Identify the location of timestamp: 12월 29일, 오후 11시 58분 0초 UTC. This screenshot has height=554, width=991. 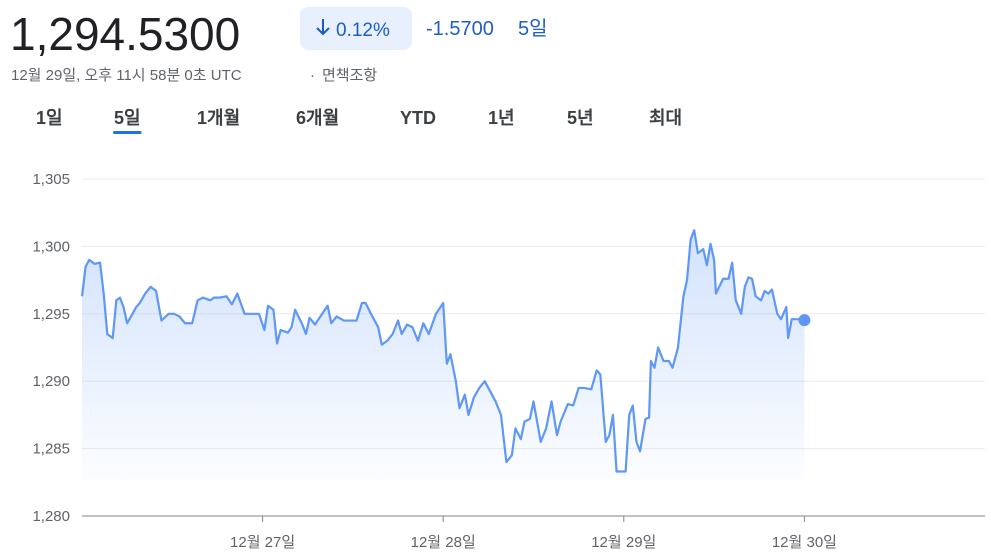
(126, 75).